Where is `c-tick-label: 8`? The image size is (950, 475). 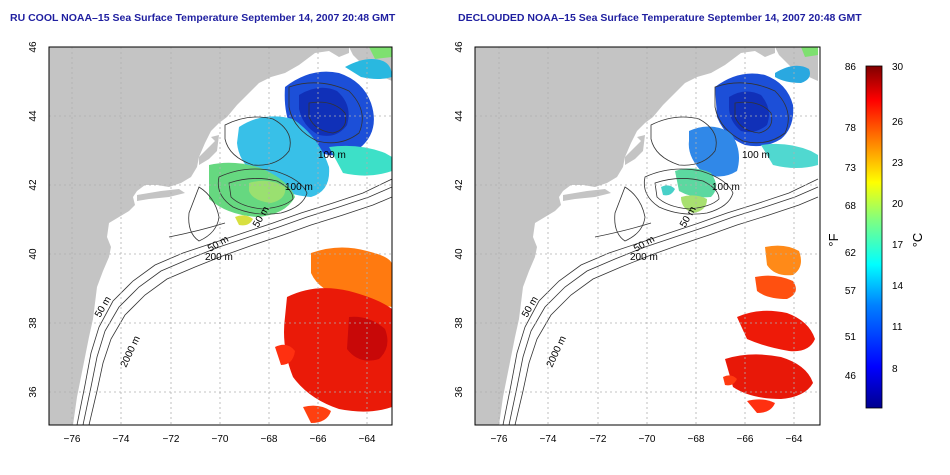
c-tick-label: 8 is located at coordinates (895, 369).